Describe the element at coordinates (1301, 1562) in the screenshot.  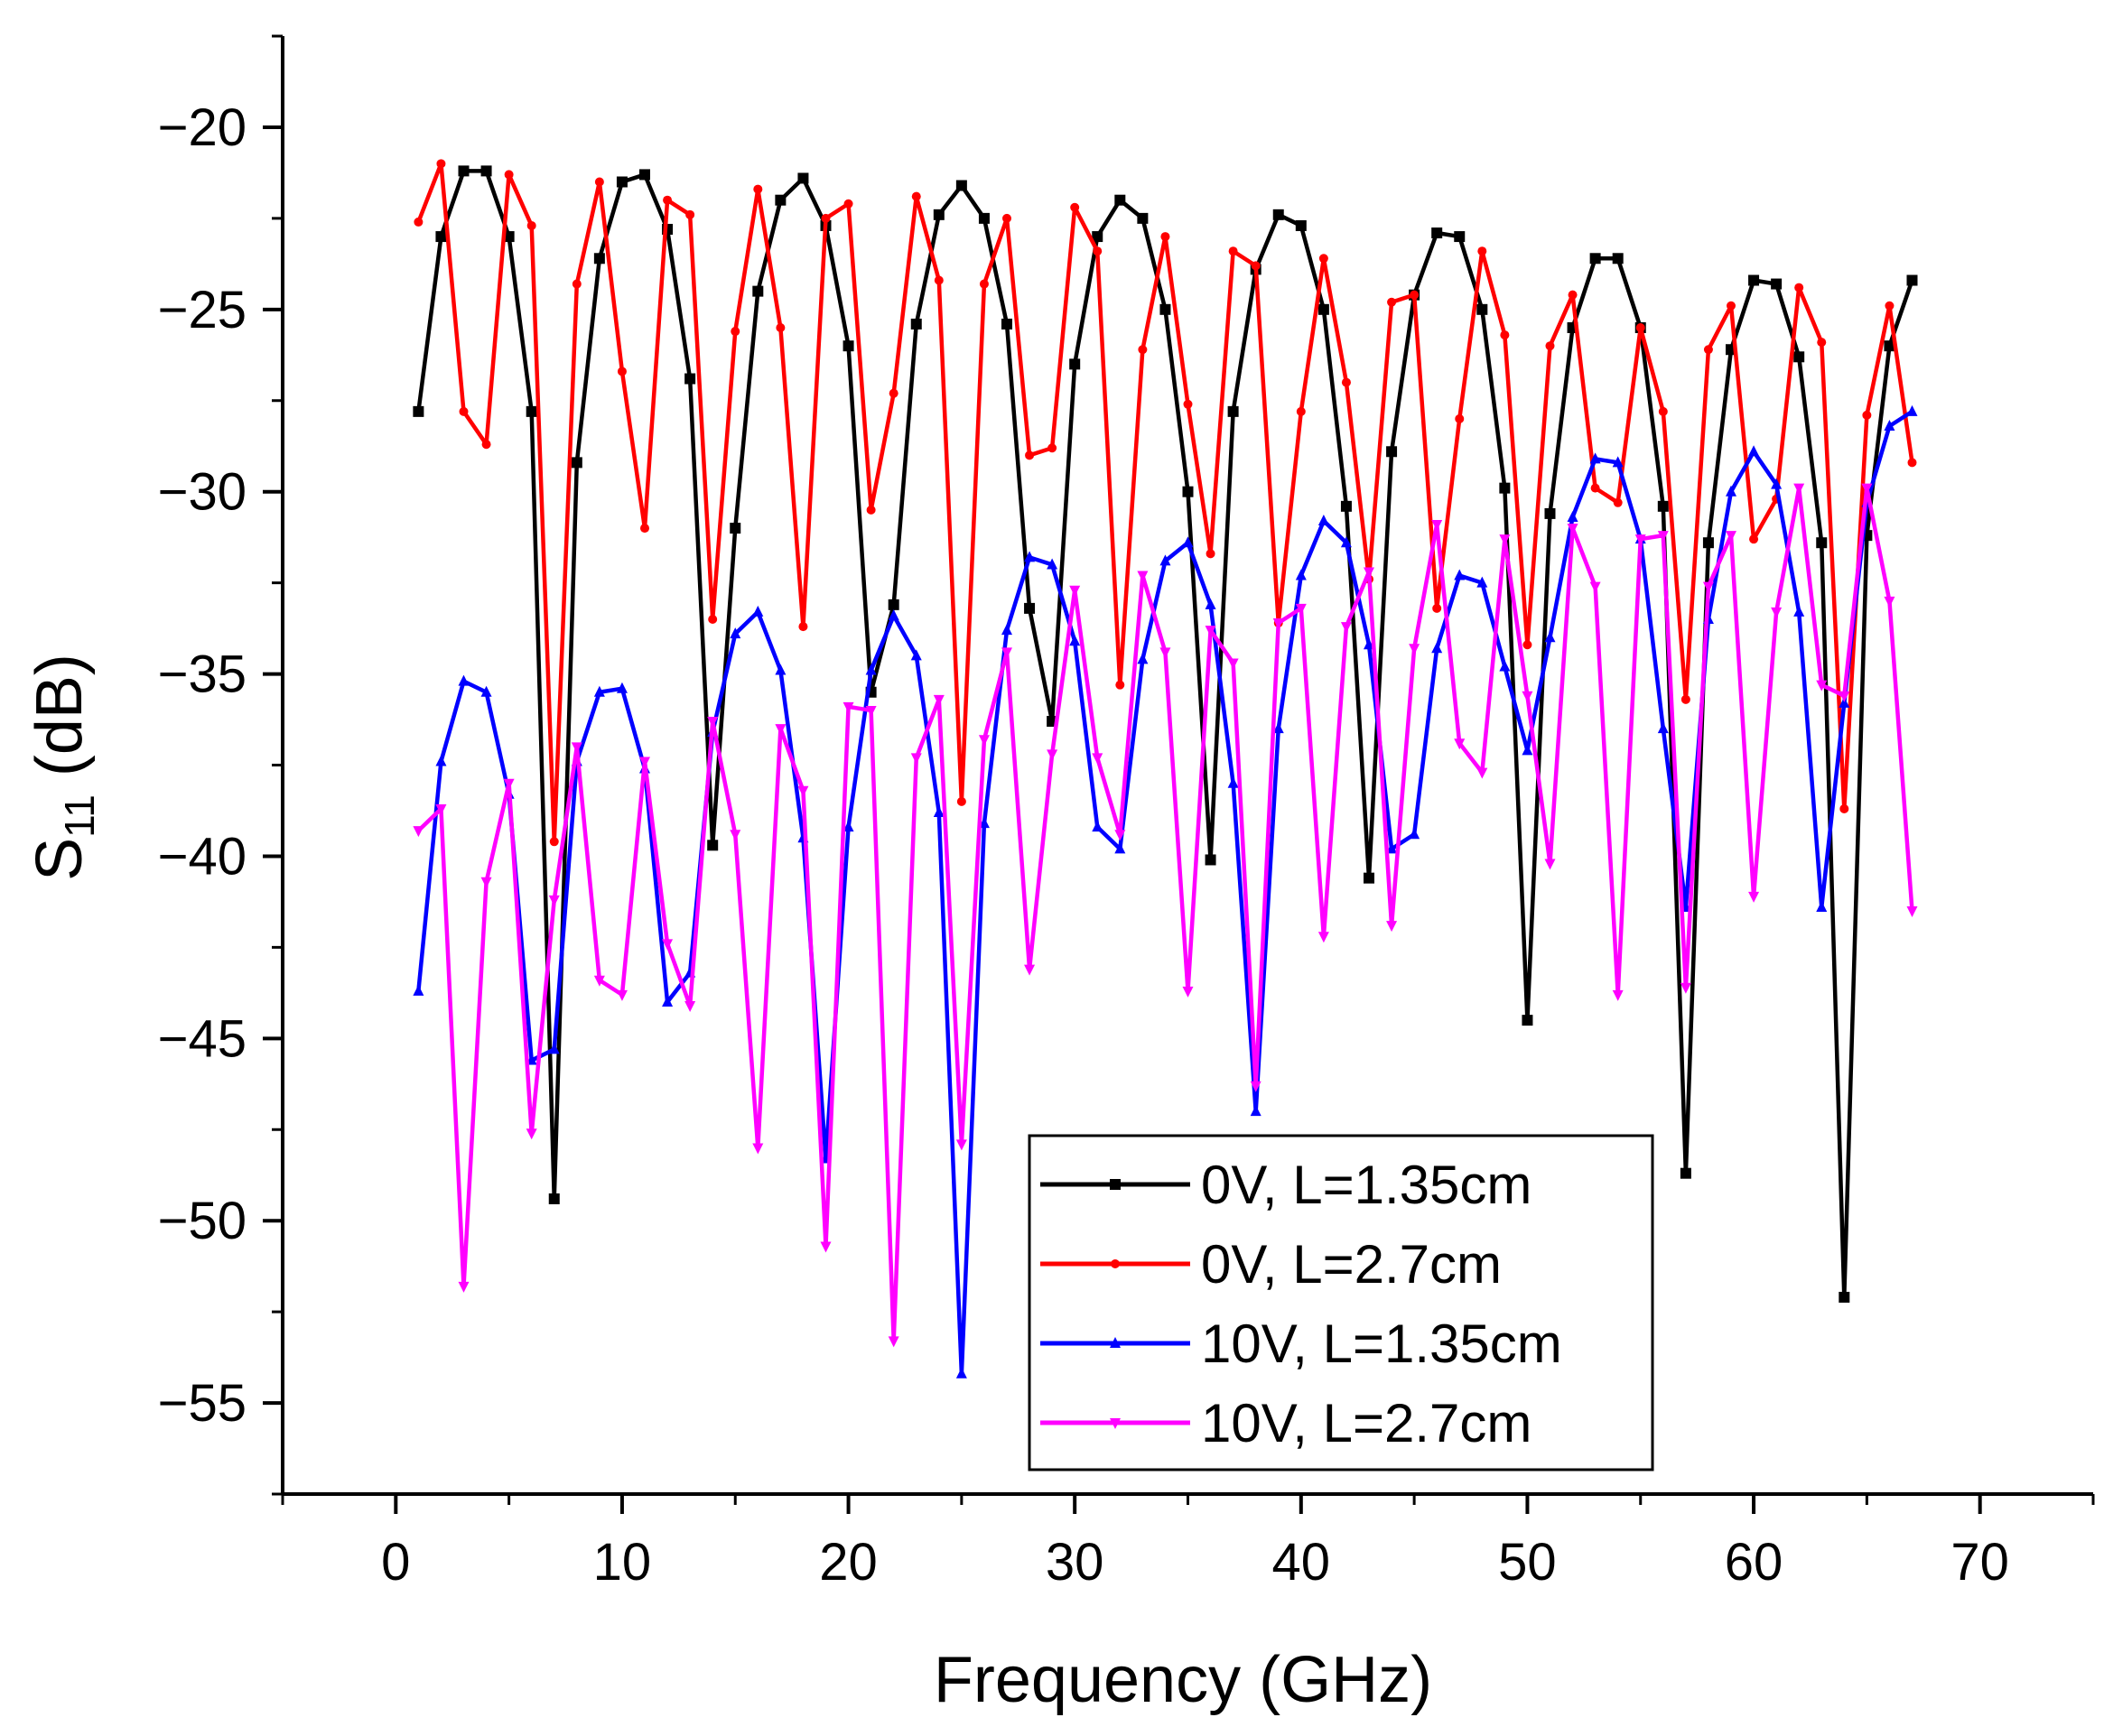
I see `x-tick-label: 40` at that location.